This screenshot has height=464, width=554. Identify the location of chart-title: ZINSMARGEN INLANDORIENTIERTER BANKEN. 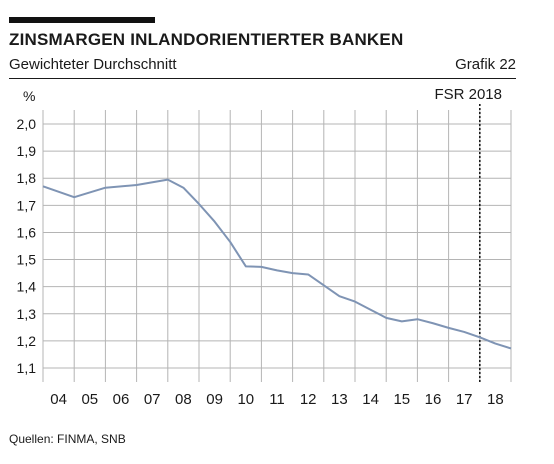
(206, 39).